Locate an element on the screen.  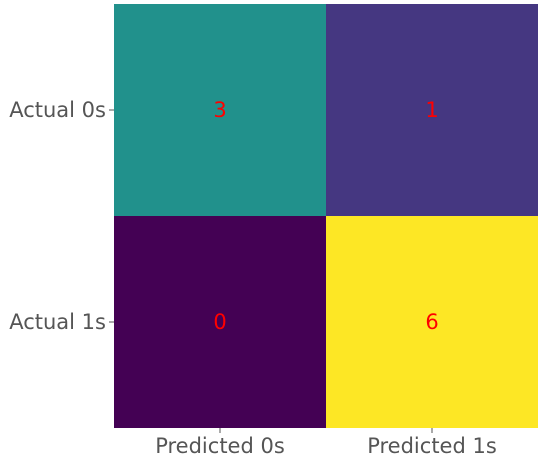
cell-value-r1-c0: 0 is located at coordinates (219, 322).